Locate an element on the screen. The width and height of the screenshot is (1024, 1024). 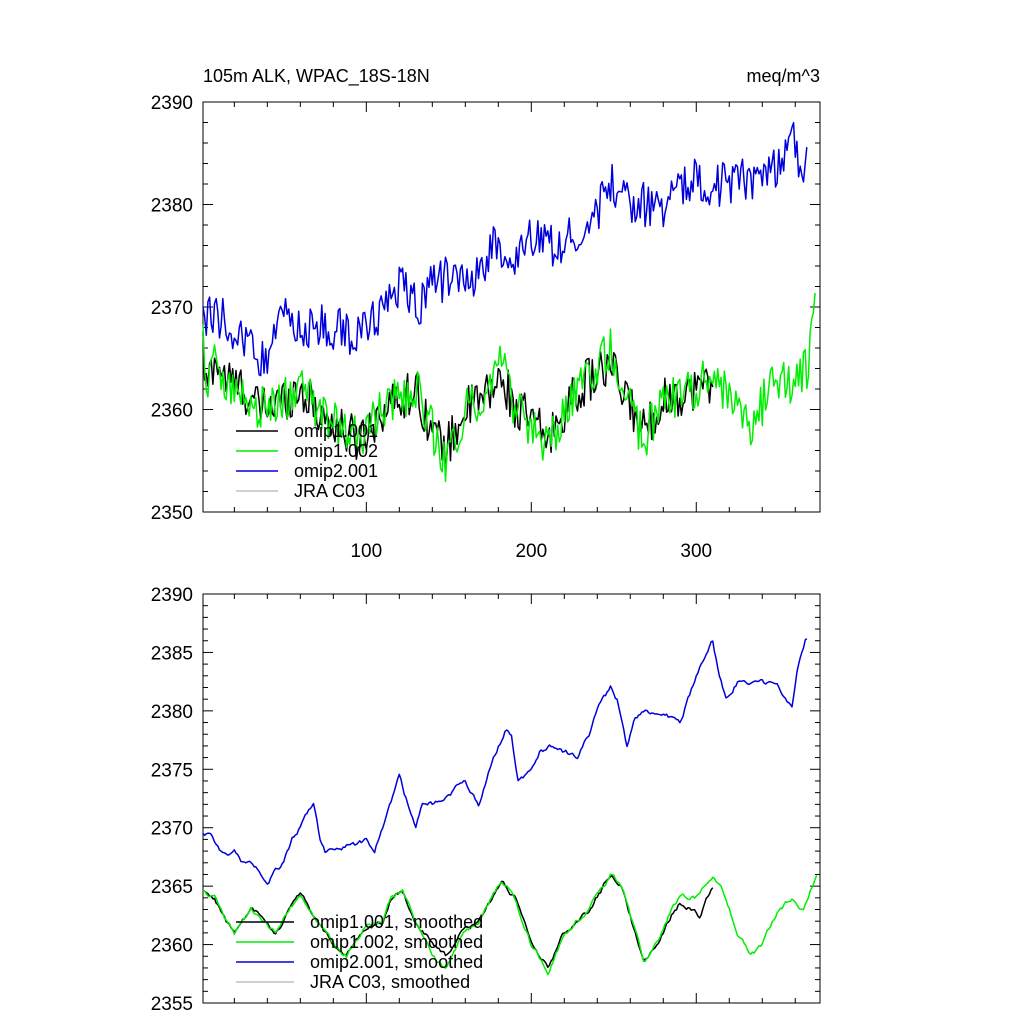
legend-label: omip1.002, smoothed is located at coordinates (396, 942).